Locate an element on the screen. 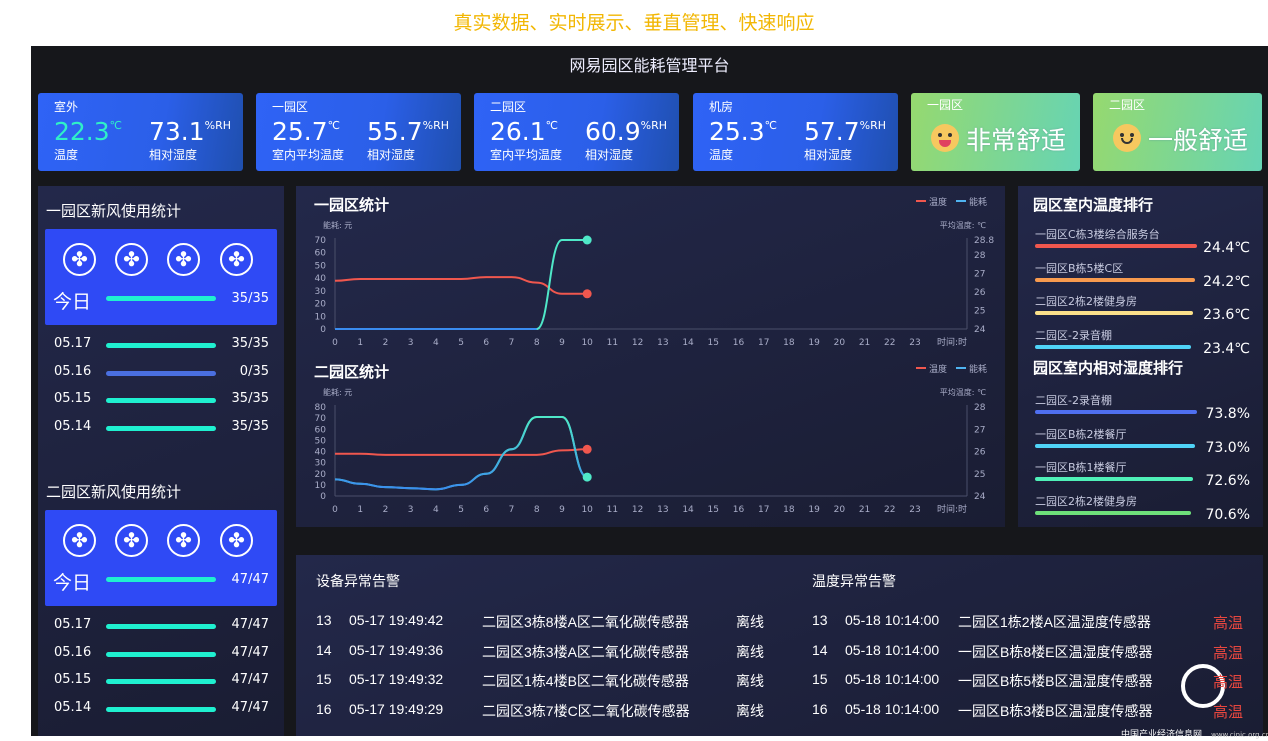 Image resolution: width=1268 pixels, height=741 pixels. row-date: 05.15 is located at coordinates (73, 398).